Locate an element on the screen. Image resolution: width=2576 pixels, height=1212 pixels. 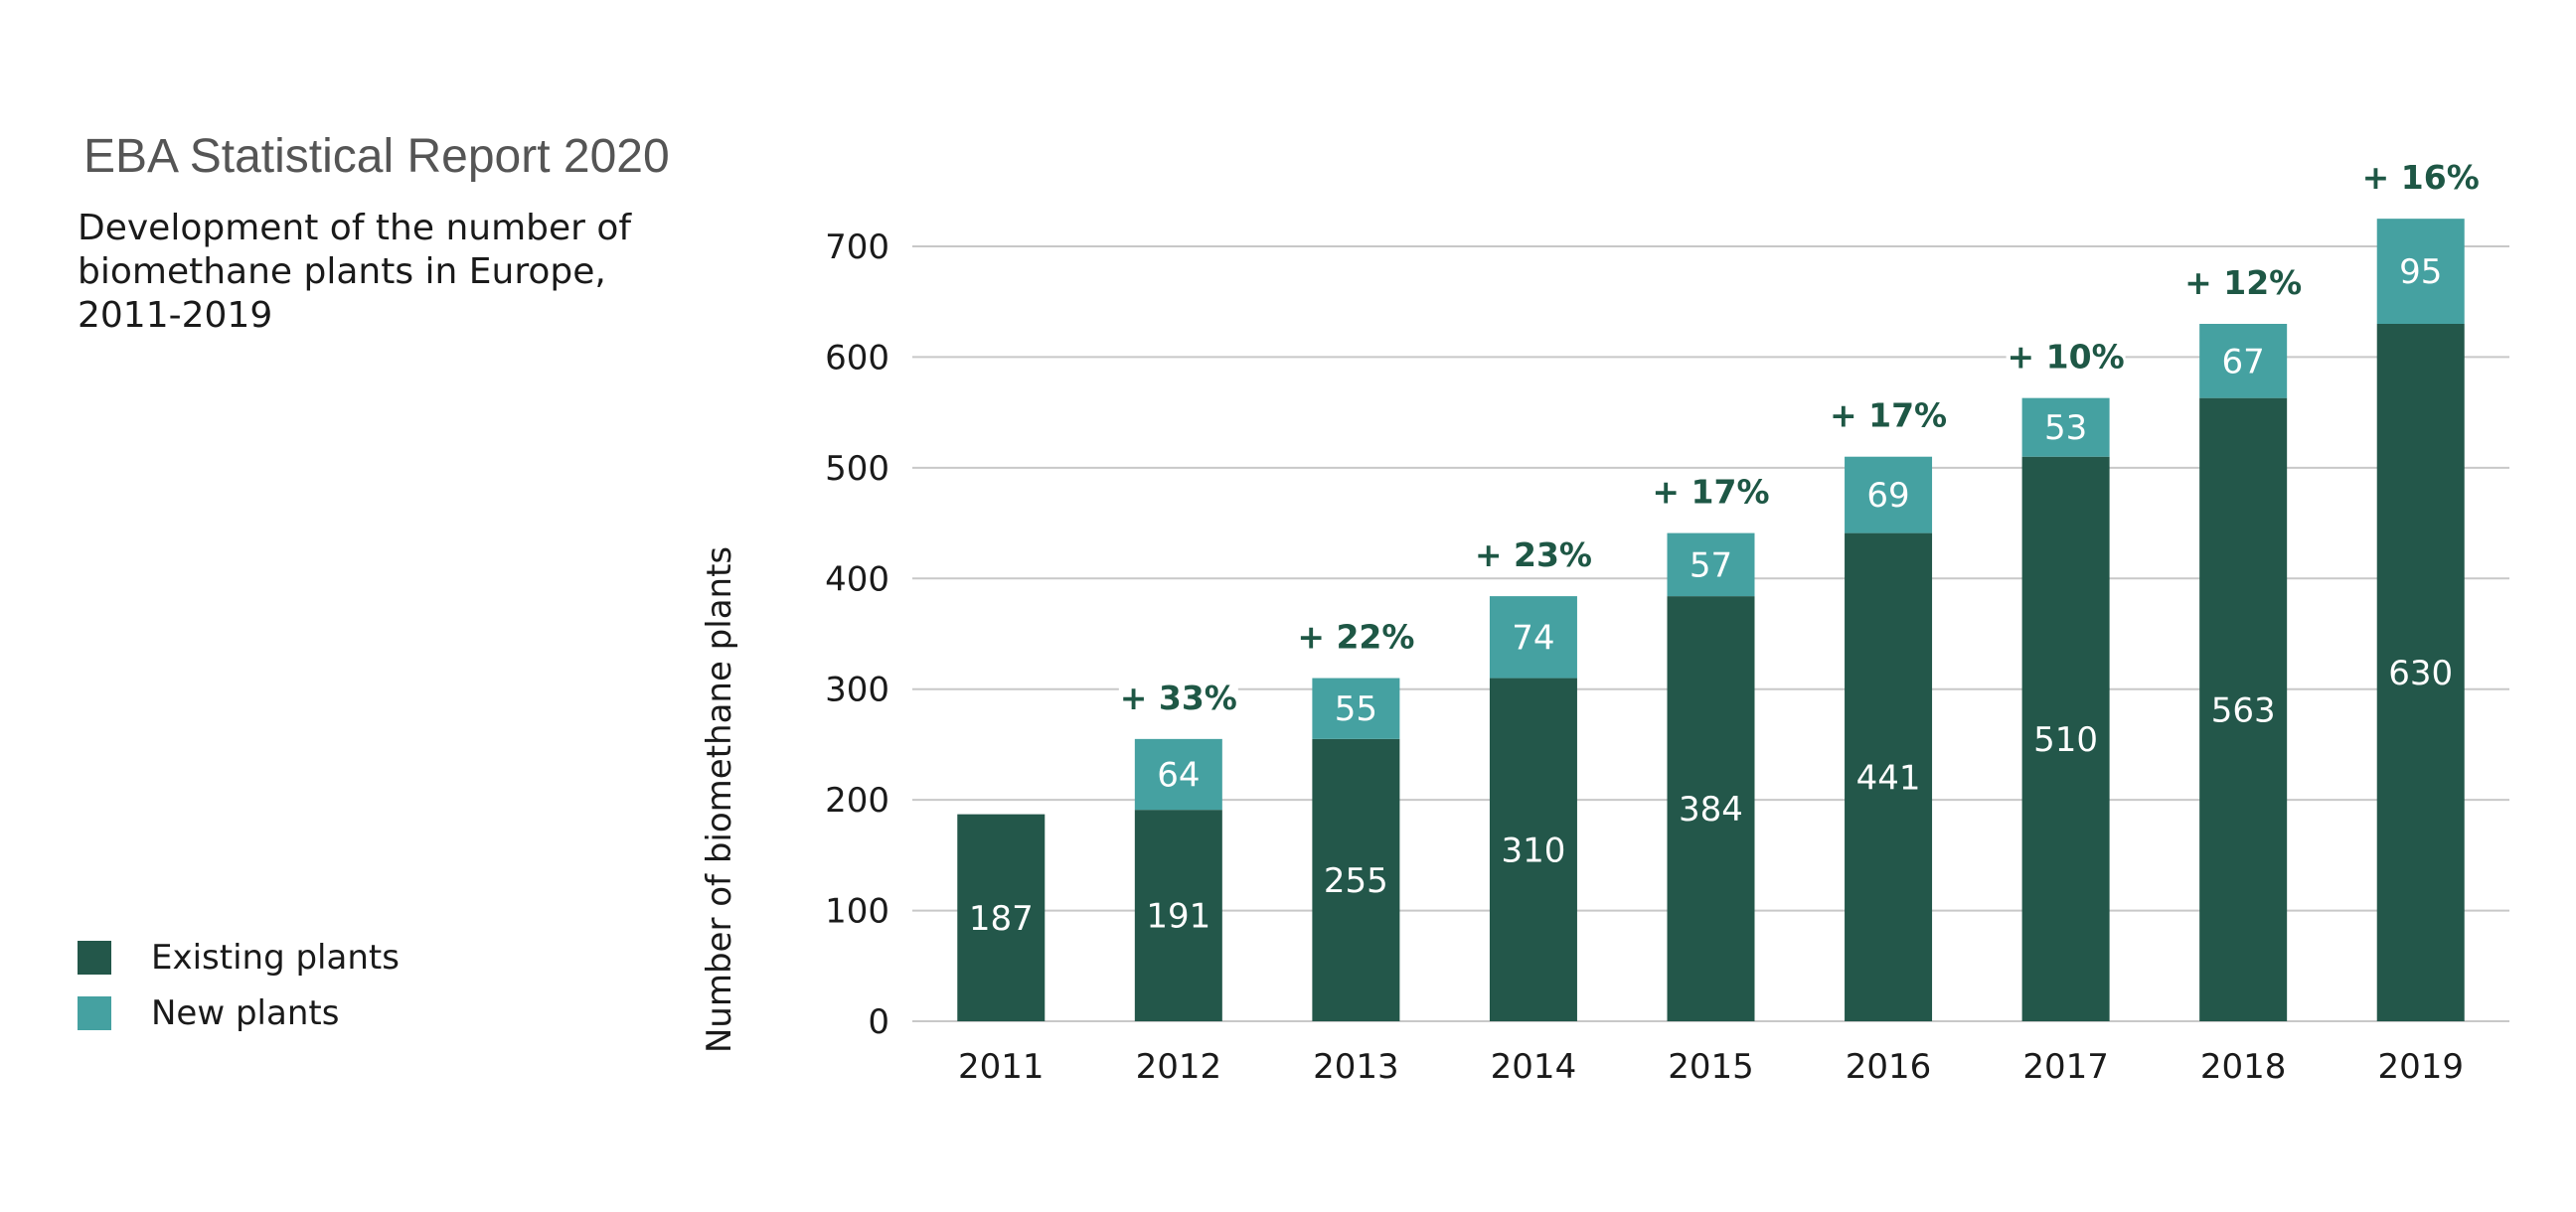
data-label-existing: 441 is located at coordinates (1888, 778).